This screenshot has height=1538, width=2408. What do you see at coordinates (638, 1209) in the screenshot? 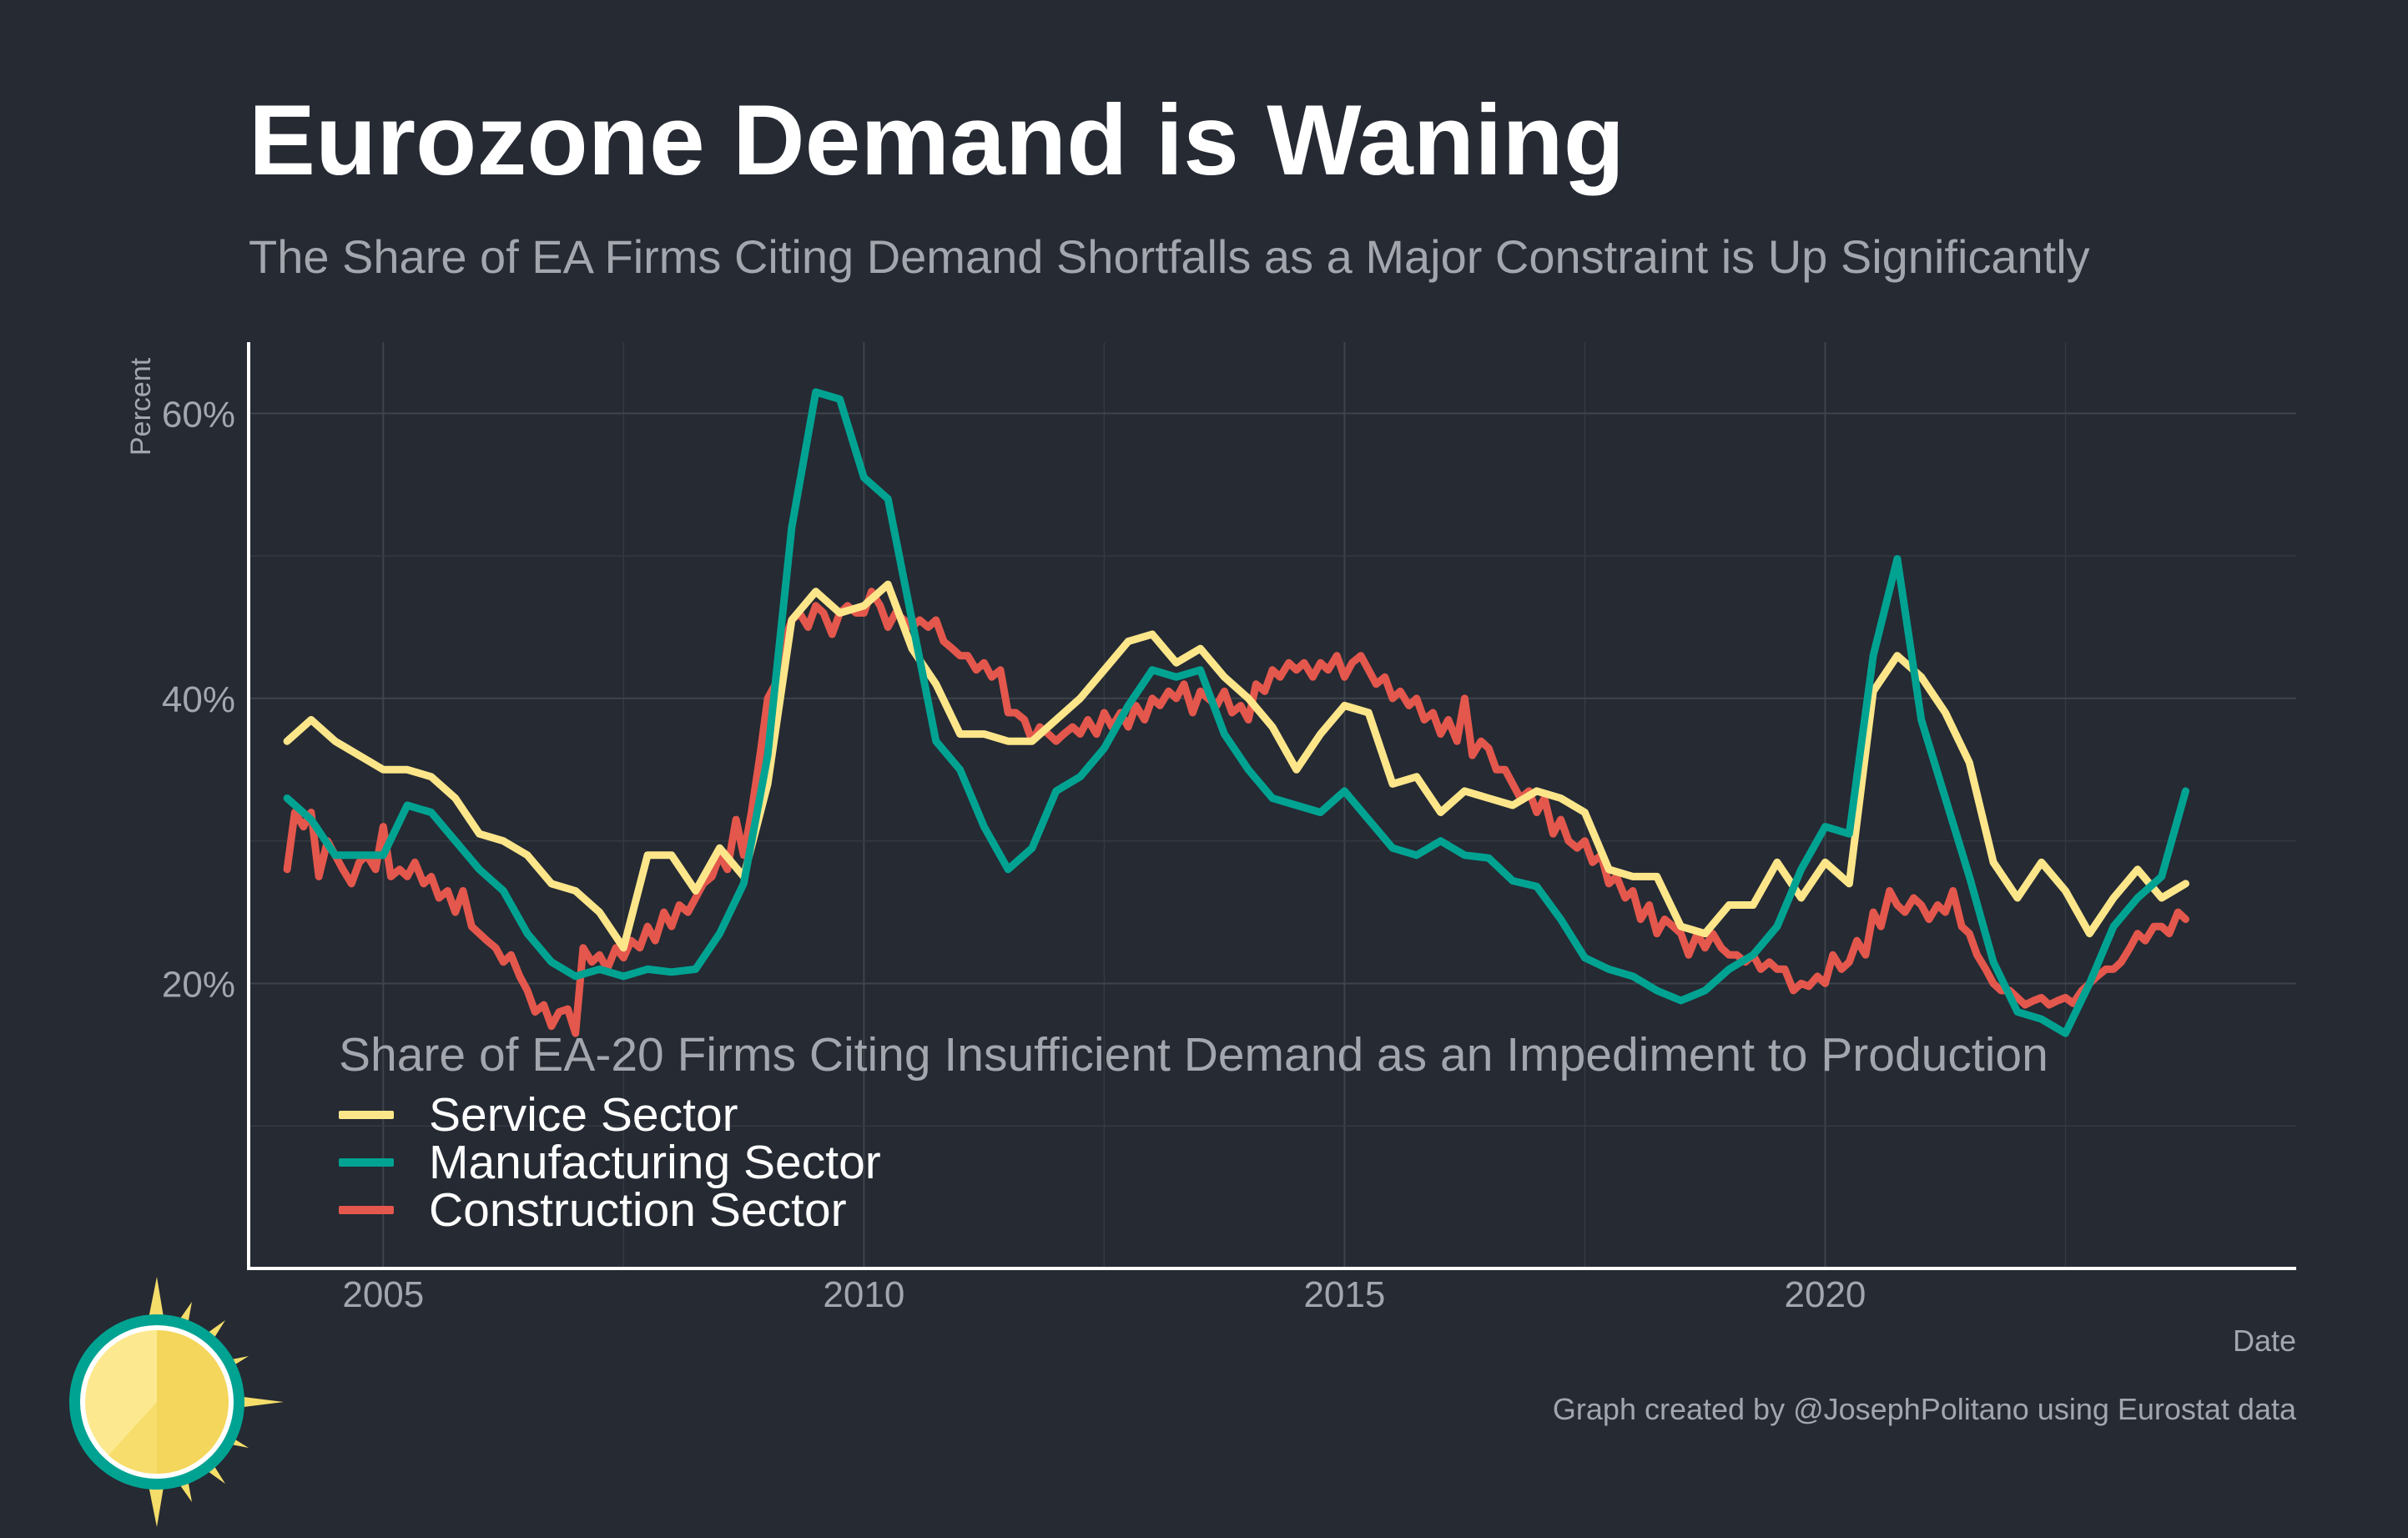
I see `legend-label-construction: Construction Sector` at bounding box center [638, 1209].